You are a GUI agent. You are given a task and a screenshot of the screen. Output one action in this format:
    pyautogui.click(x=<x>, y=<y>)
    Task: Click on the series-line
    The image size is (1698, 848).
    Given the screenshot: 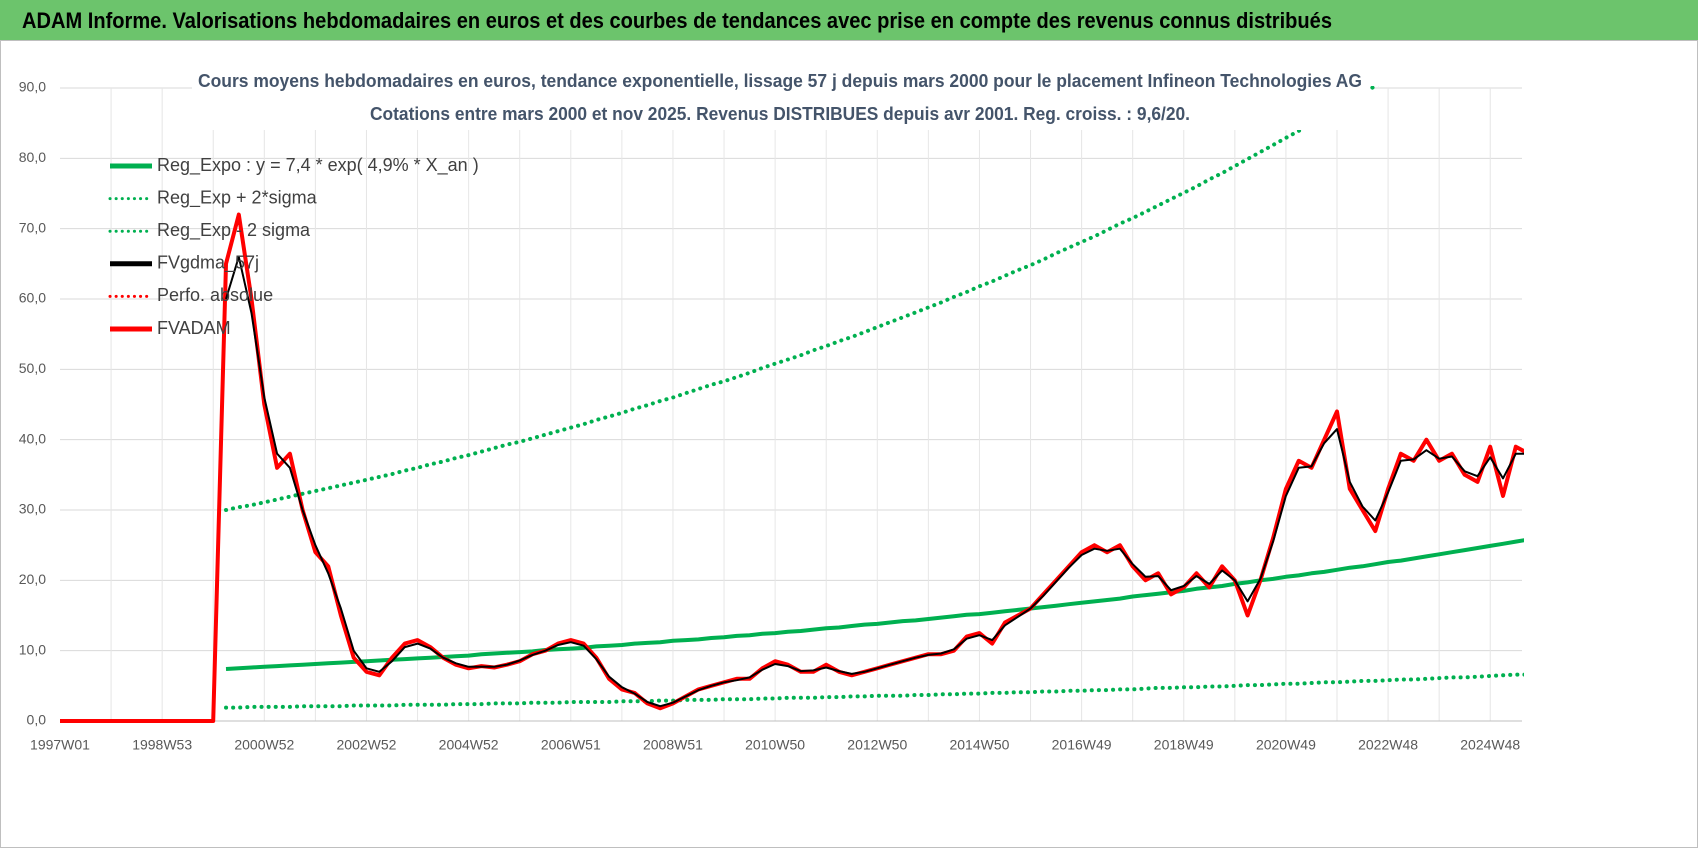 What is the action you would take?
    pyautogui.click(x=874, y=691)
    